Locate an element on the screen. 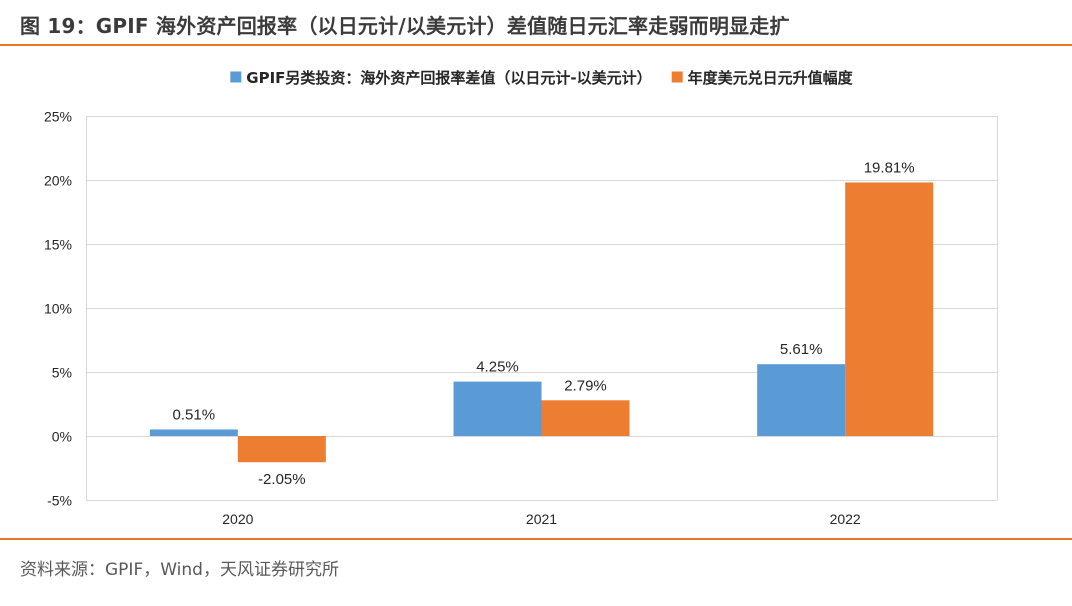 The width and height of the screenshot is (1072, 606). bar-return-diff-2020 is located at coordinates (193, 432).